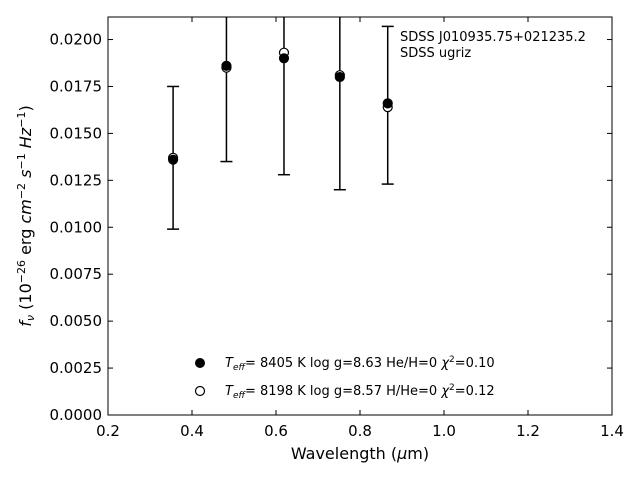 This screenshot has width=640, height=480. Describe the element at coordinates (76, 227) in the screenshot. I see `y-tick-label: 0.0100` at that location.